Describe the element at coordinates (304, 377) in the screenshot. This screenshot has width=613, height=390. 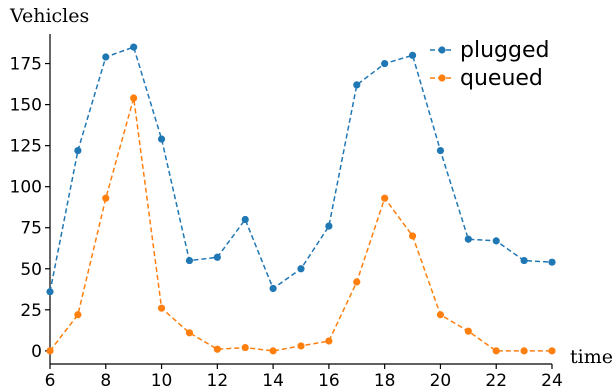
I see `x-ticks: 6 8 10 12 14 16 18 20 22 24` at that location.